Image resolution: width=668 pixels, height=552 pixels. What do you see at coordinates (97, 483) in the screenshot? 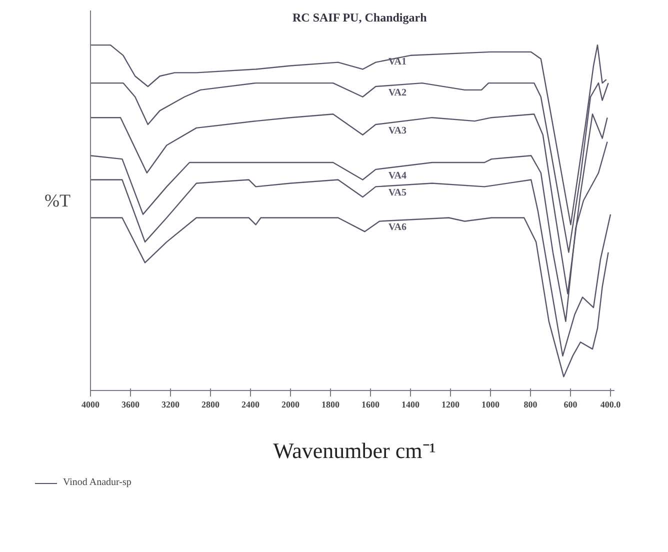
I see `text: Vinod Anadur-sp` at bounding box center [97, 483].